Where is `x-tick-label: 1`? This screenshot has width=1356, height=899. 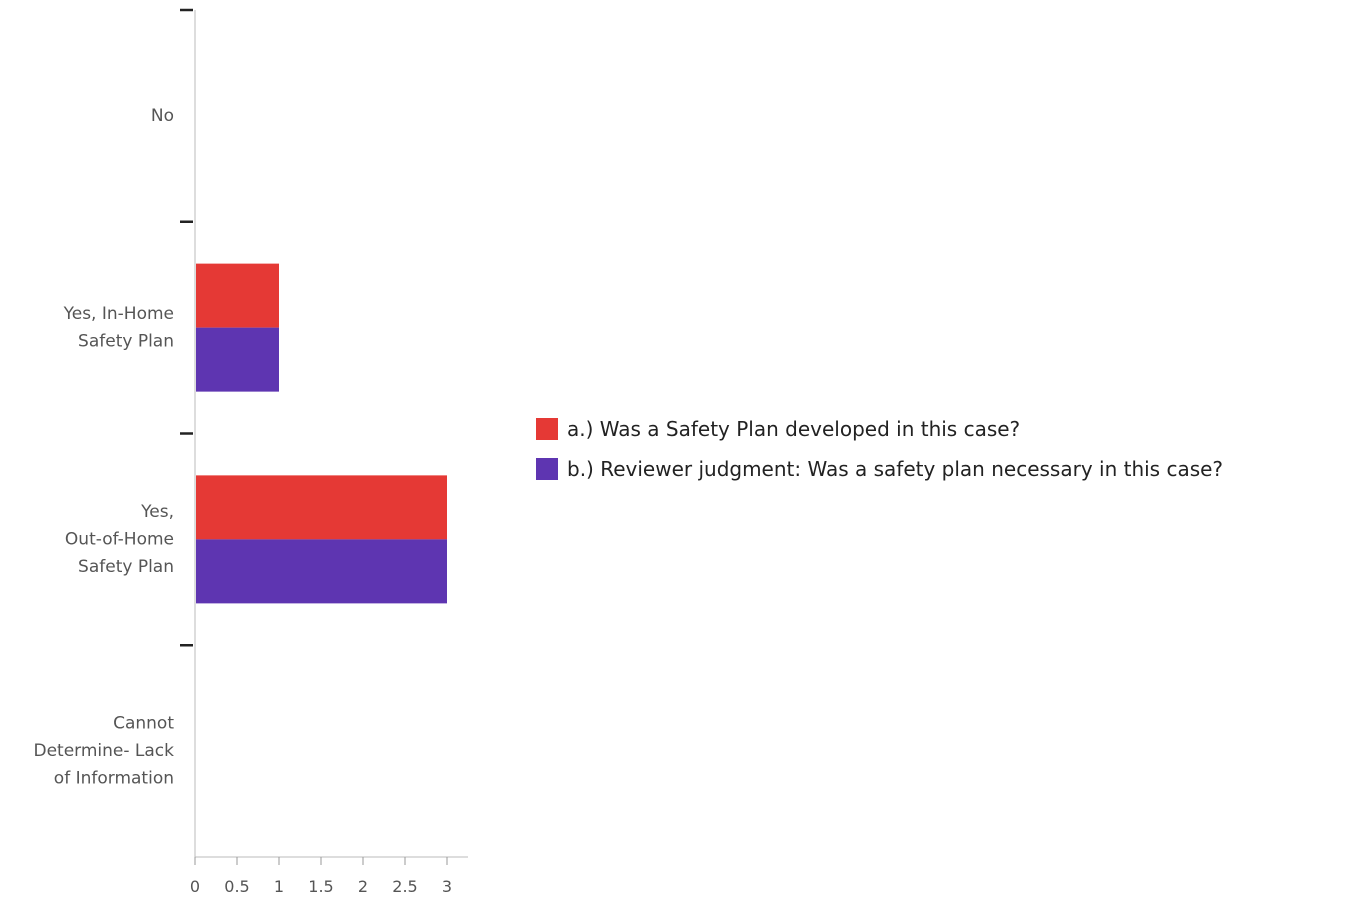
x-tick-label: 1 is located at coordinates (279, 886).